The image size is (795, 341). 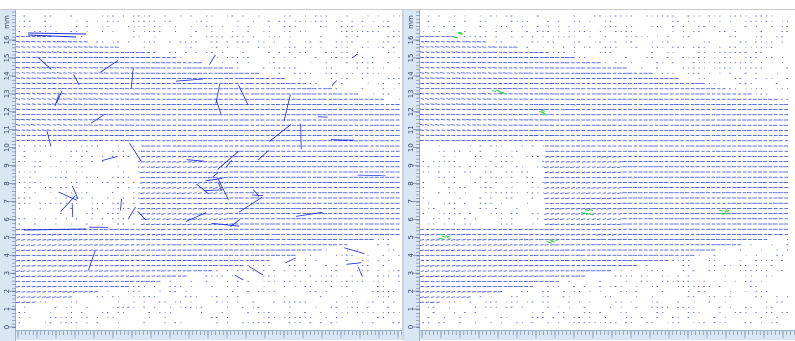 I want to click on ruler-tick-label: 6, so click(x=7, y=219).